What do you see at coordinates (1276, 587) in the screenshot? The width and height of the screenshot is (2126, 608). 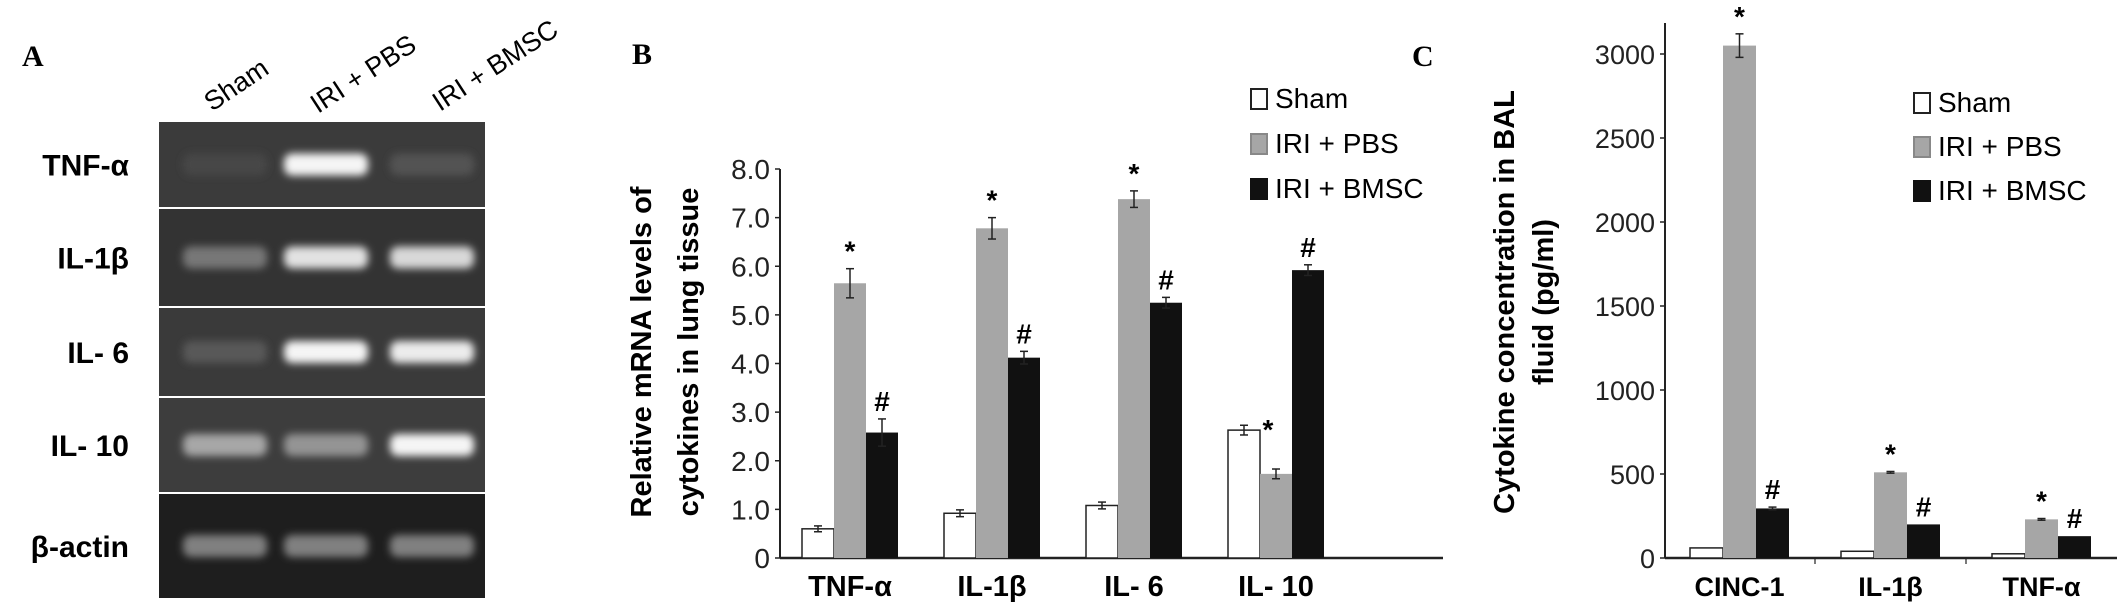 I see `x-tick-label: IL- 10` at bounding box center [1276, 587].